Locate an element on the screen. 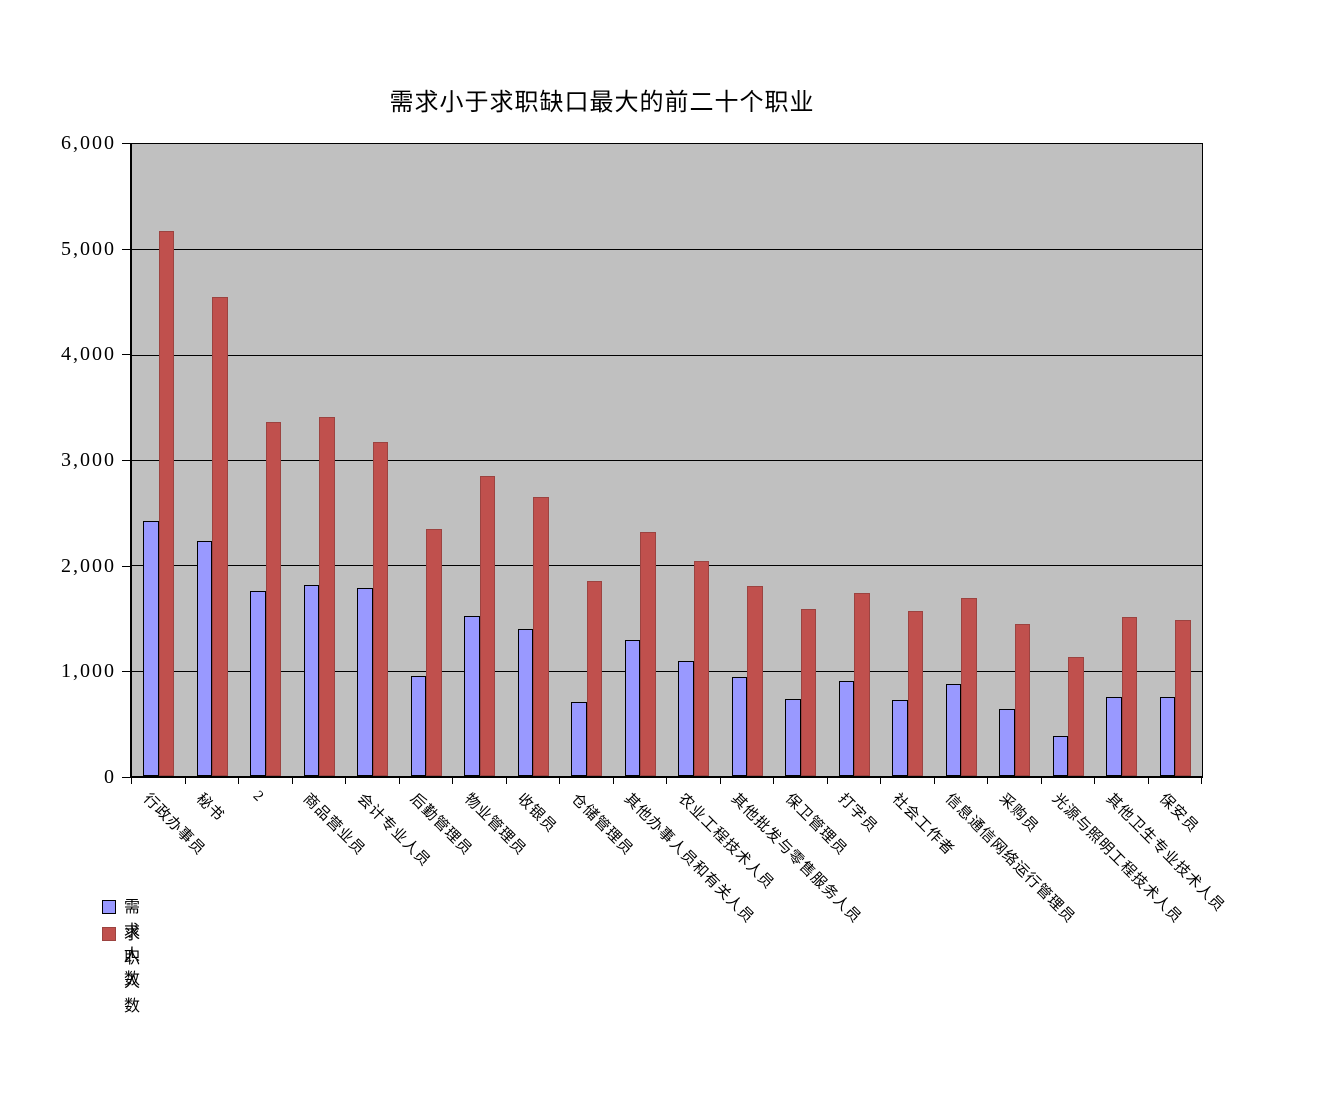 Image resolution: width=1324 pixels, height=1105 pixels. legend-label-demand: 需求人数 is located at coordinates (133, 943).